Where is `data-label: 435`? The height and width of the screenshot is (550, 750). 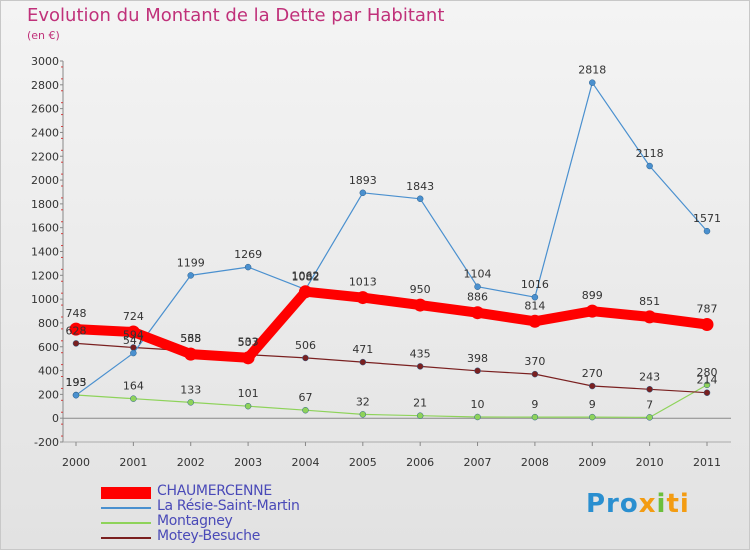
data-label: 435 is located at coordinates (420, 353).